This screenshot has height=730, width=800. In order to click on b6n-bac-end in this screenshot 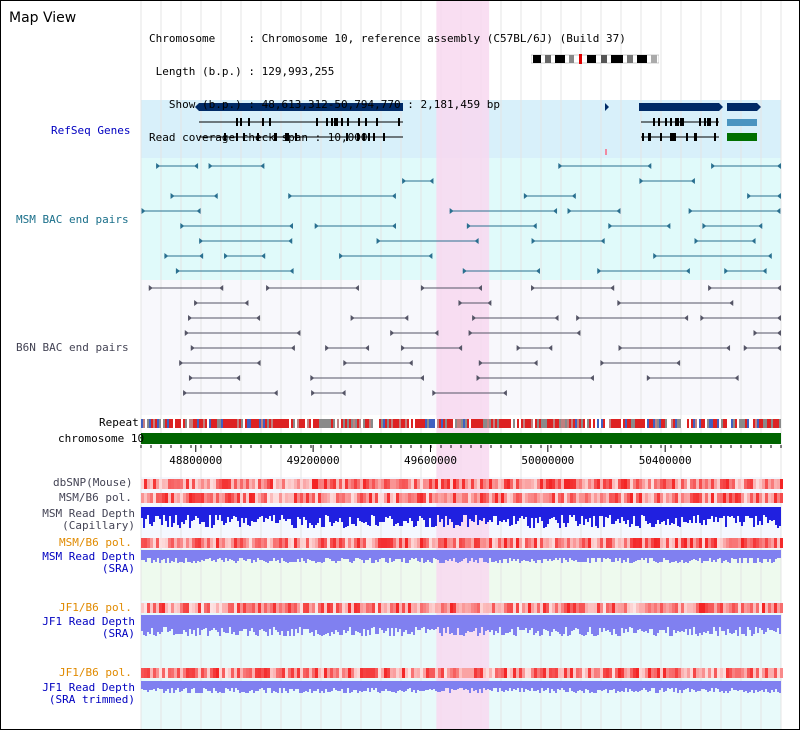, I will do `click(460, 303)`.